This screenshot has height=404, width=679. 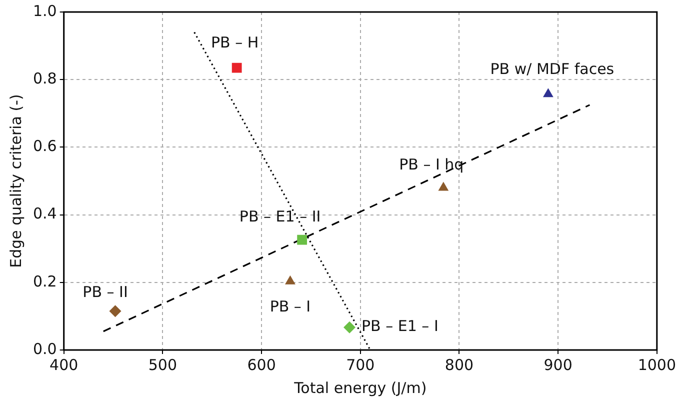 What do you see at coordinates (431, 165) in the screenshot?
I see `series-label: PB – I hq` at bounding box center [431, 165].